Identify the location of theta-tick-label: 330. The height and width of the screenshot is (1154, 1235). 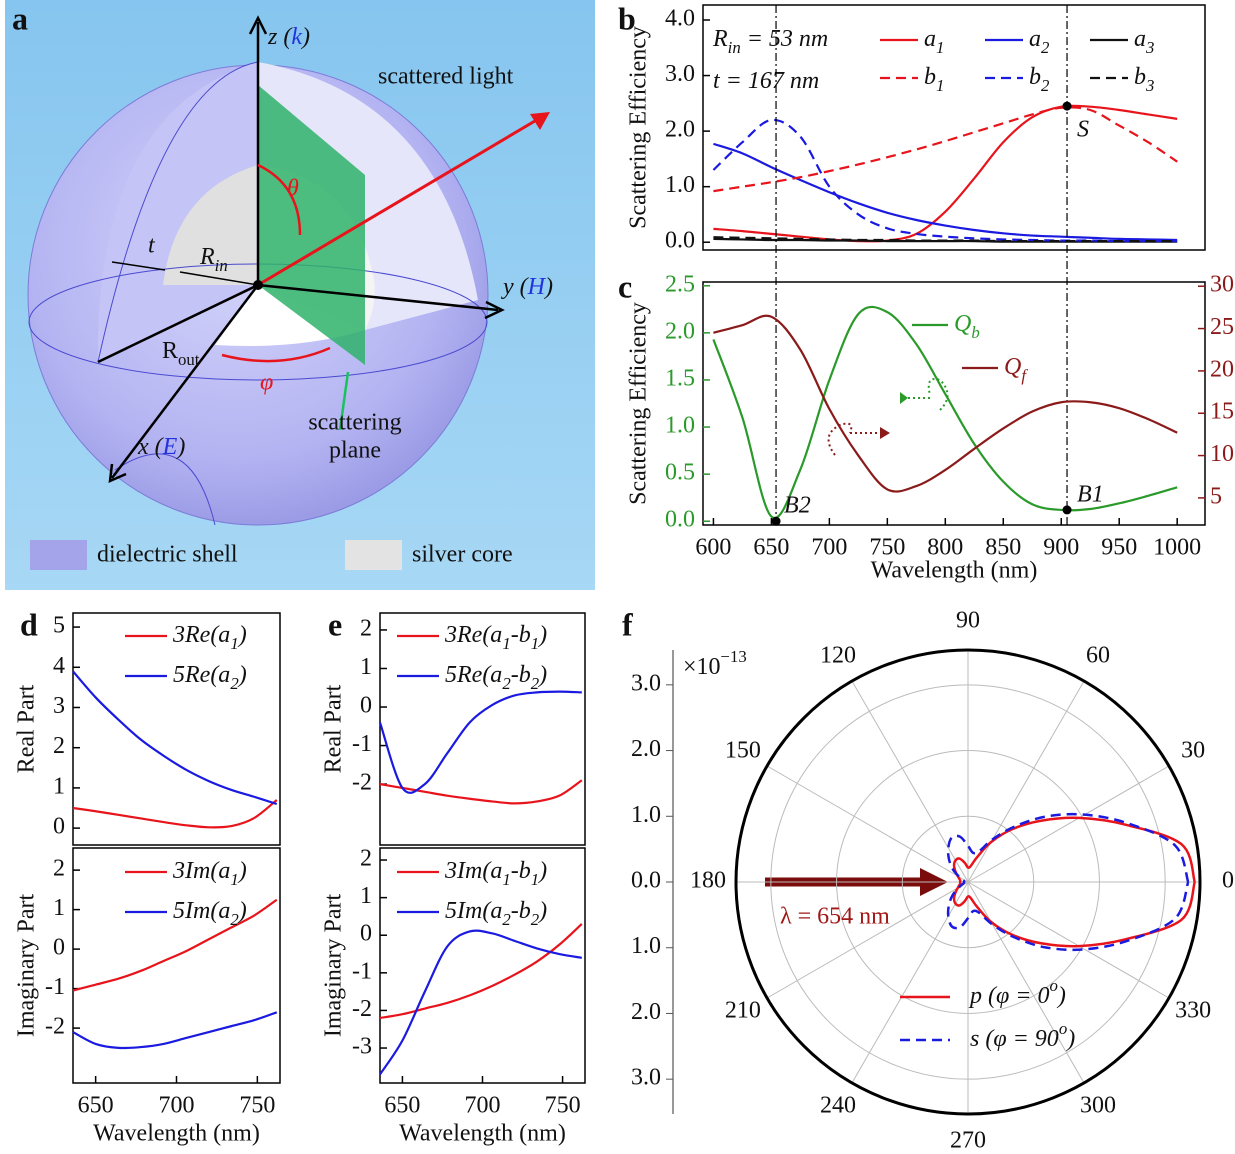
(1193, 1011).